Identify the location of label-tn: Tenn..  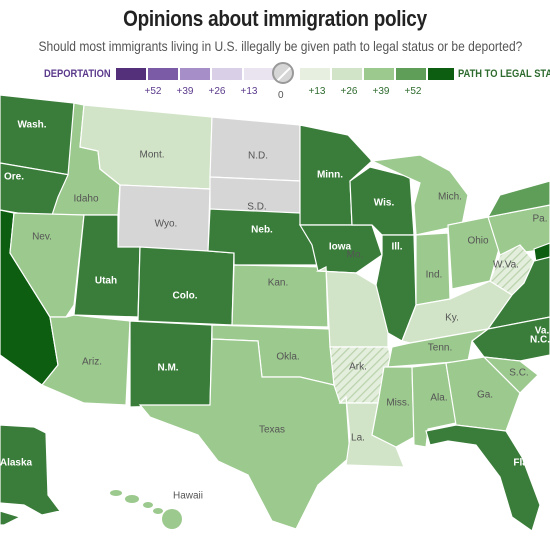
(440, 348).